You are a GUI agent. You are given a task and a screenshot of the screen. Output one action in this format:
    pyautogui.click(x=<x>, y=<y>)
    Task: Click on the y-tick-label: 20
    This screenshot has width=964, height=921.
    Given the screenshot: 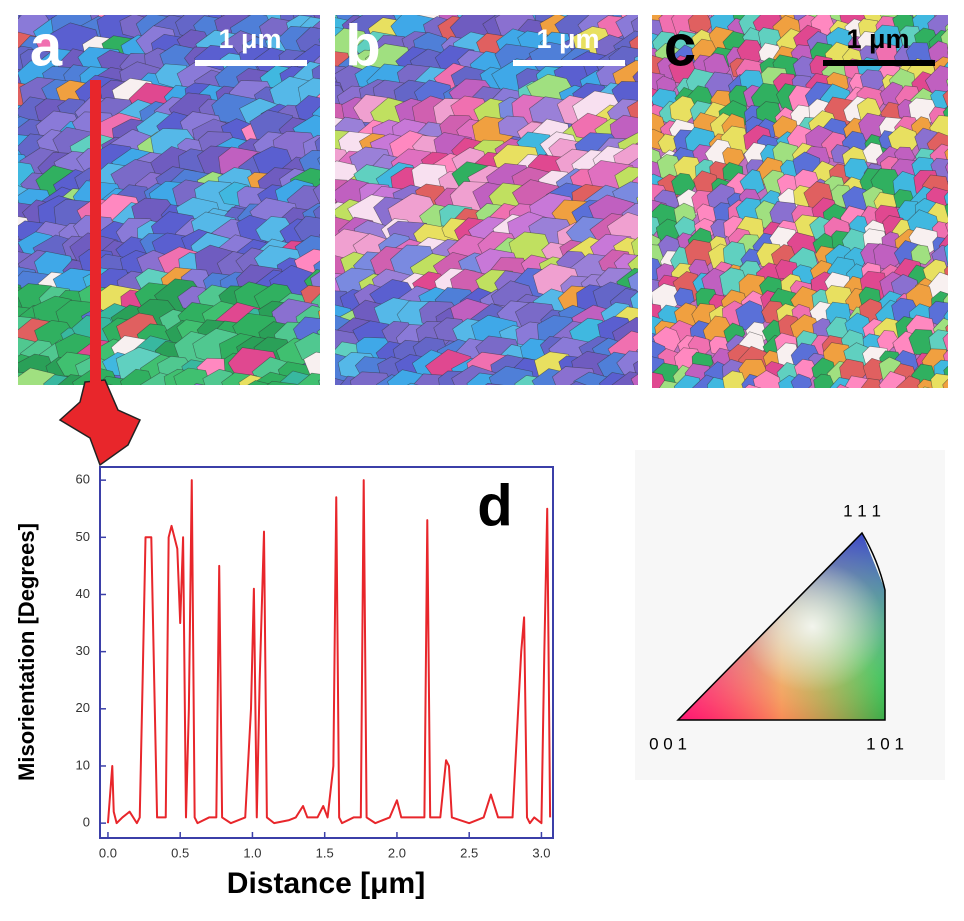 What is the action you would take?
    pyautogui.click(x=83, y=707)
    